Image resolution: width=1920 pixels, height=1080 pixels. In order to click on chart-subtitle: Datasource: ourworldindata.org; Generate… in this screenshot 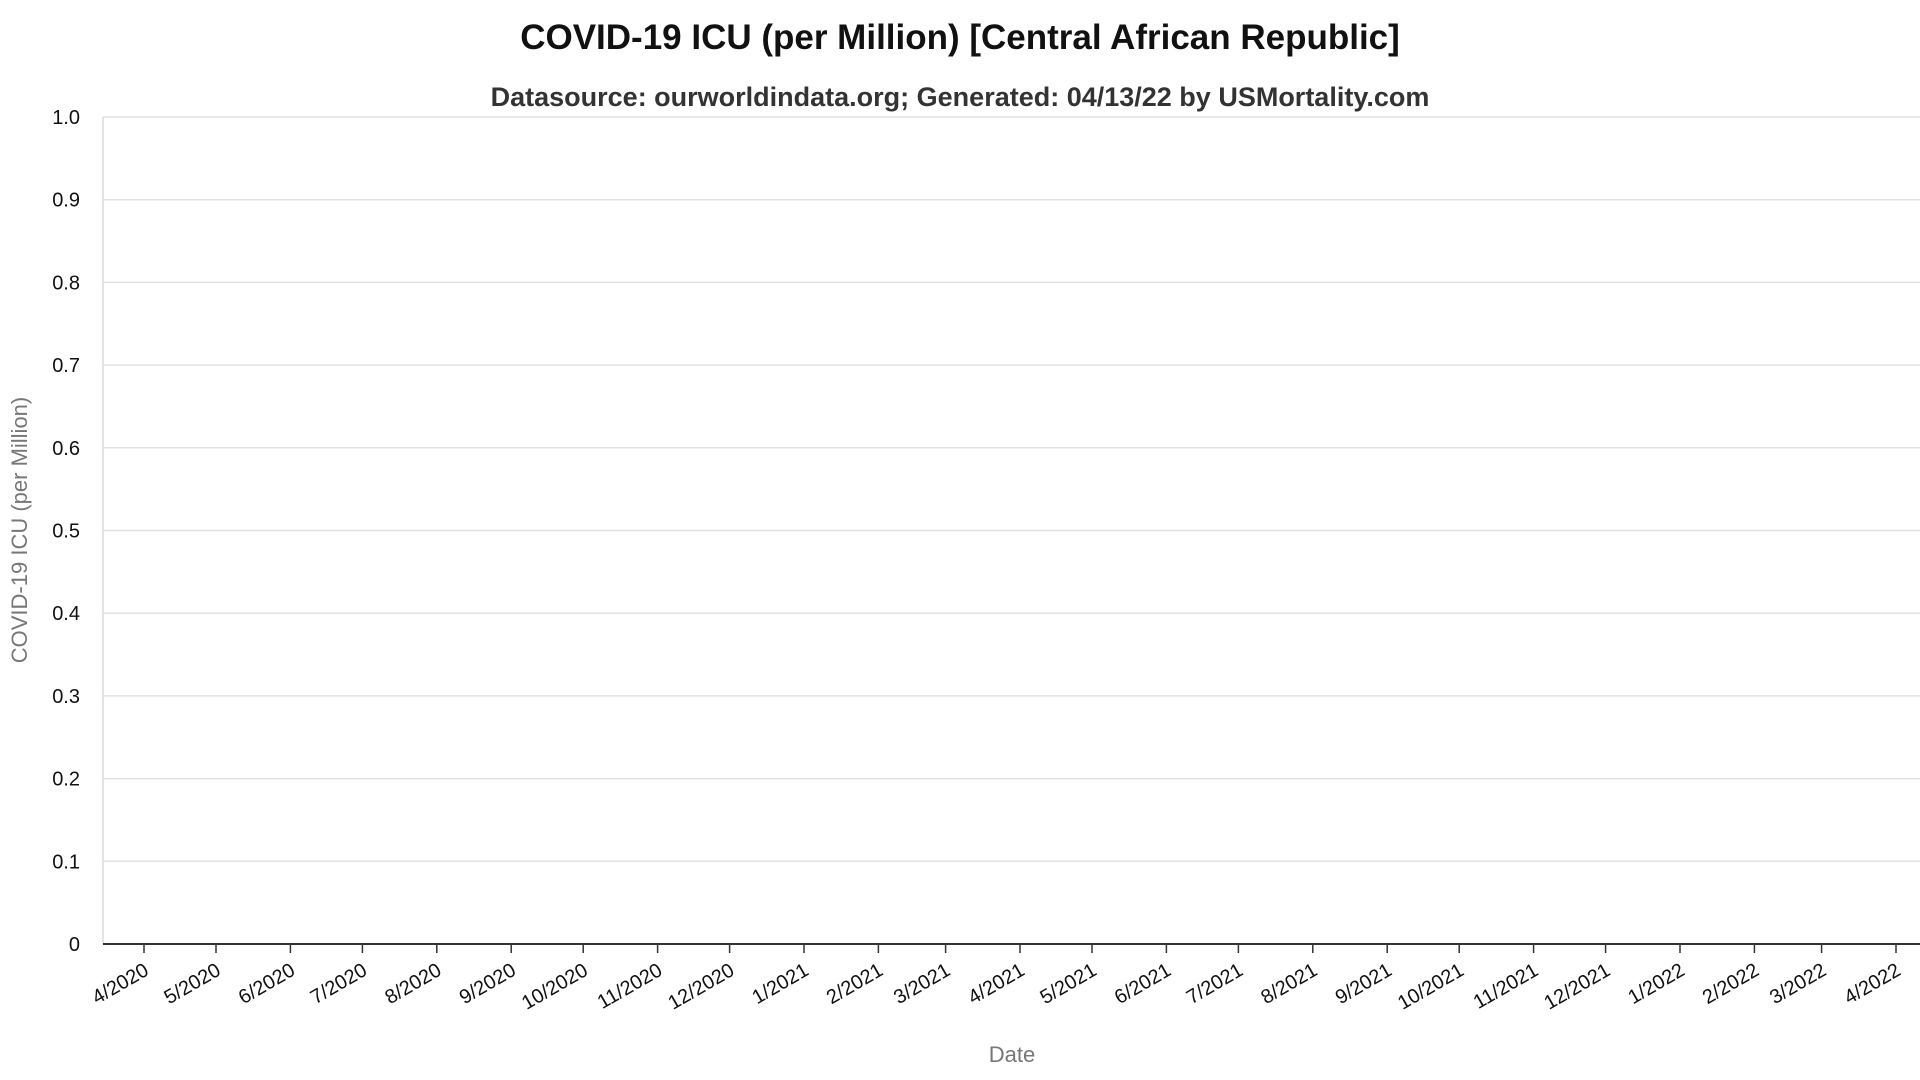, I will do `click(960, 97)`.